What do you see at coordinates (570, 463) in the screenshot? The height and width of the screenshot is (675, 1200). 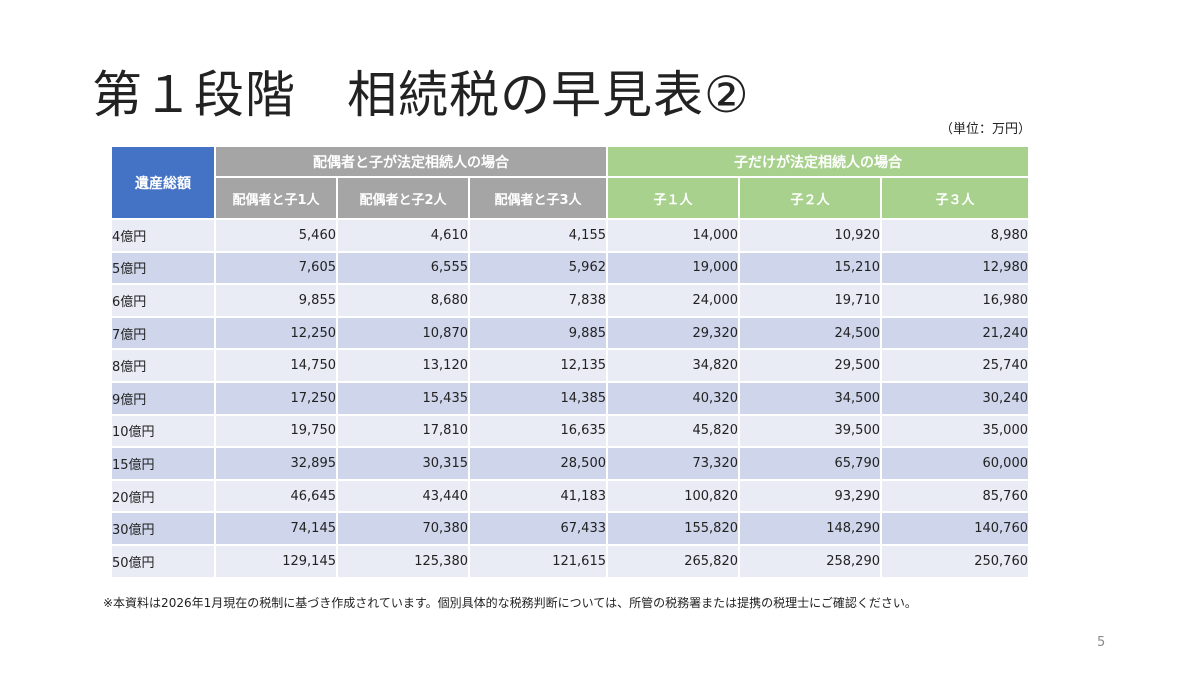 I see `table-row: 15億円 32,895 30,315 28,500 73,320 65,790 60,000` at bounding box center [570, 463].